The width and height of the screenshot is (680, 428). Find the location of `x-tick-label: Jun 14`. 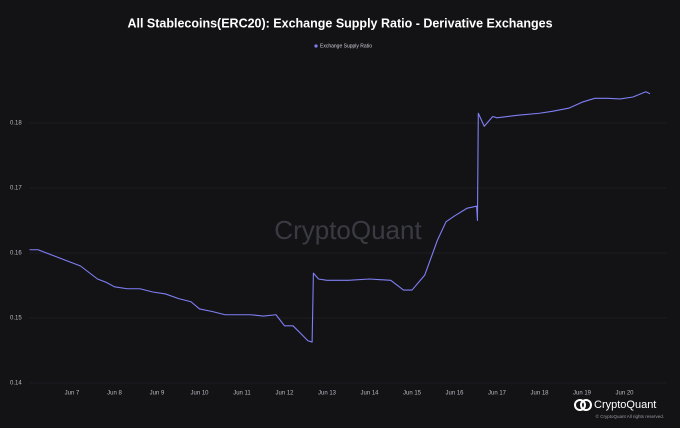

x-tick-label: Jun 14 is located at coordinates (369, 394).